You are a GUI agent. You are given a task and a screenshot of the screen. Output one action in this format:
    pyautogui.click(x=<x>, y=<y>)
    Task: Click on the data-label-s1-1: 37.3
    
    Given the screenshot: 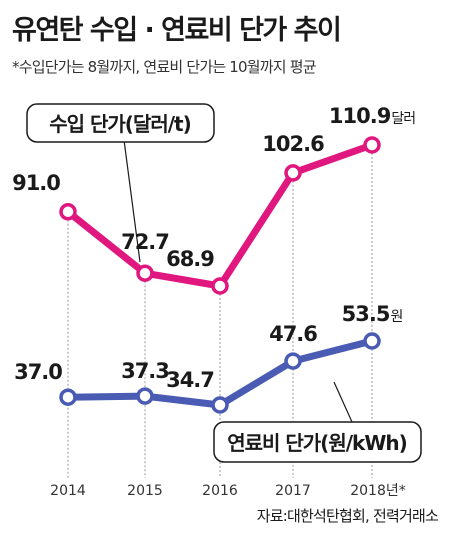 What is the action you would take?
    pyautogui.click(x=145, y=371)
    